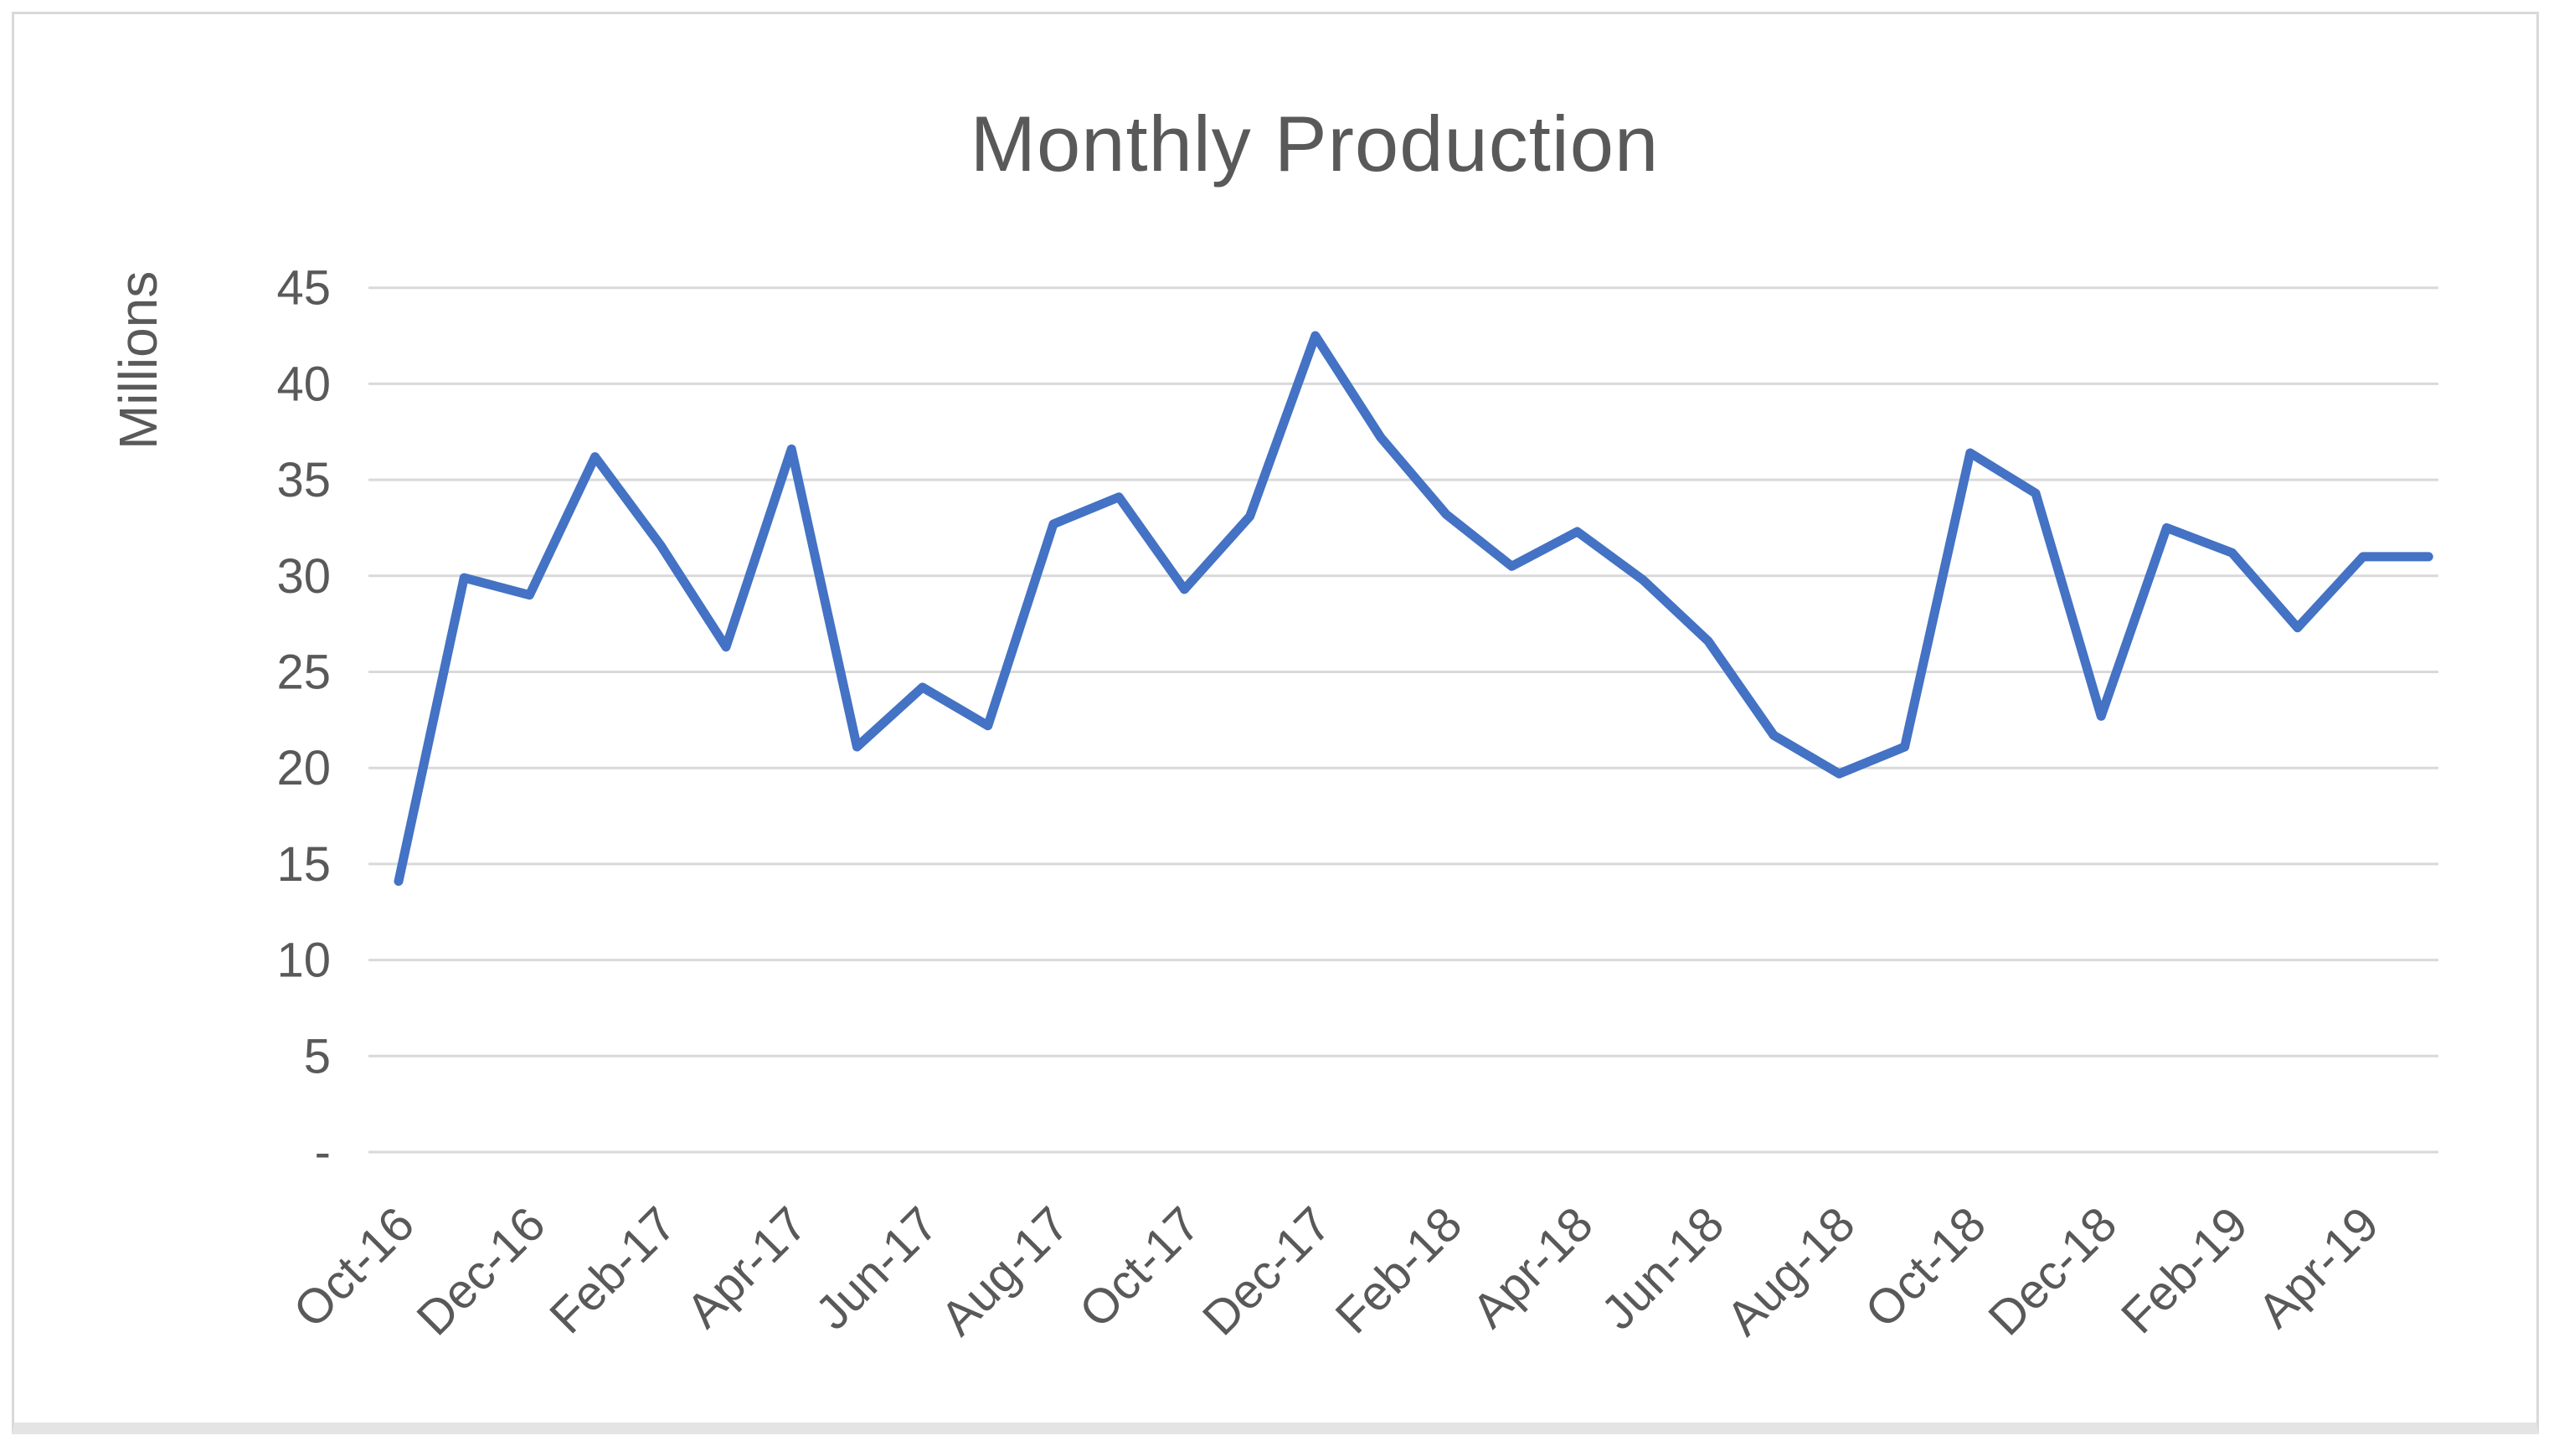 The width and height of the screenshot is (2559, 1456). I want to click on x-tick-label: Dec-16, so click(480, 1270).